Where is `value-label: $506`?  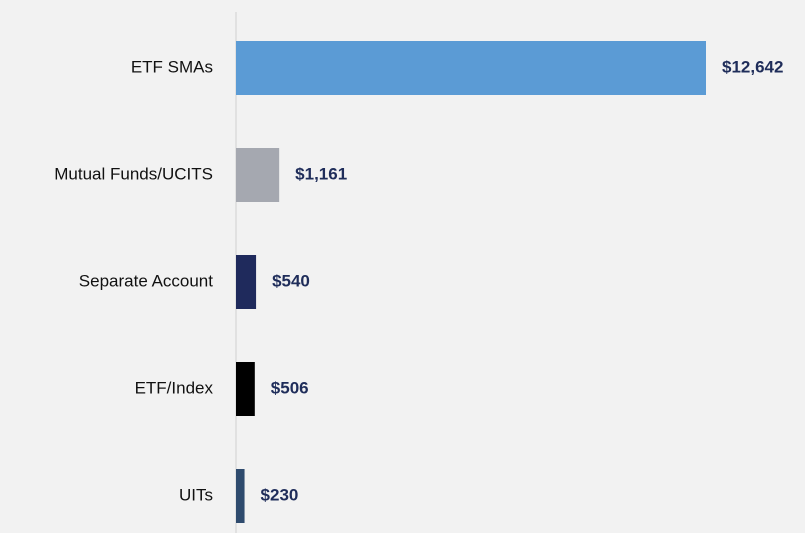
value-label: $506 is located at coordinates (290, 387).